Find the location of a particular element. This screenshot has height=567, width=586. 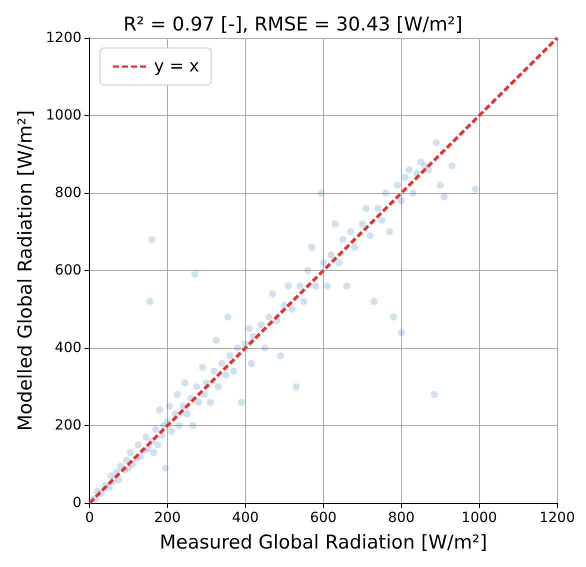

chart-title: R² = 0.97 [-], RMSE = 30.43 [W/m²] is located at coordinates (293, 25).